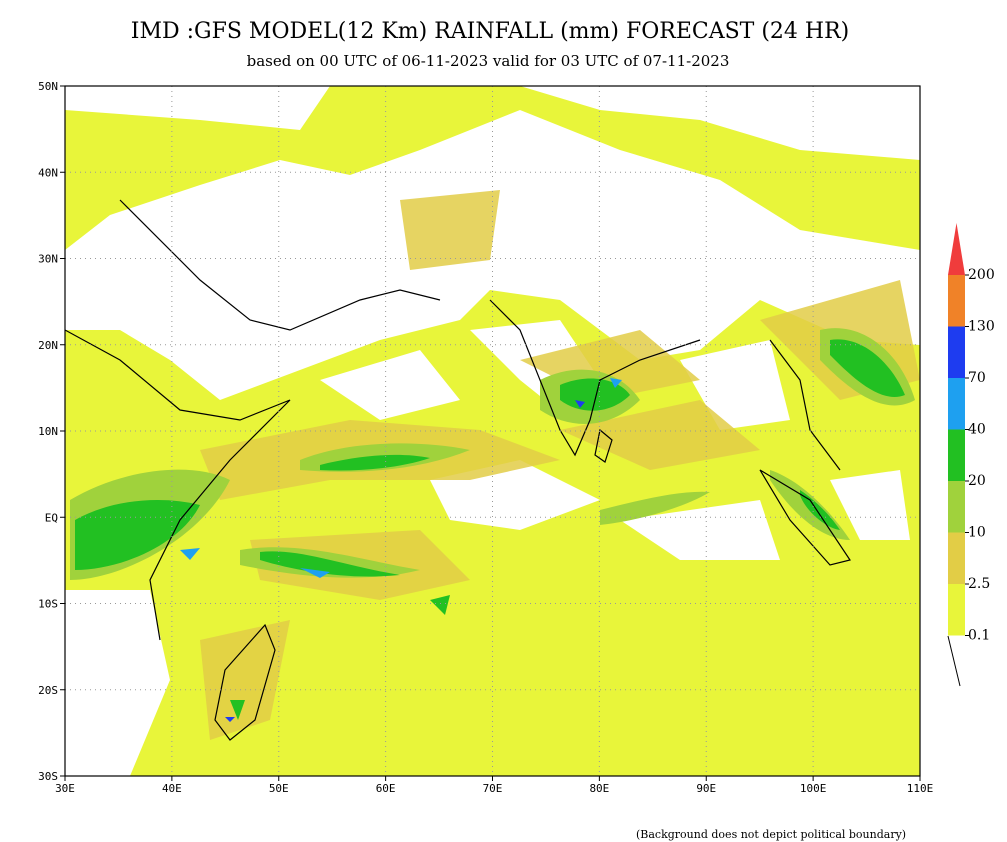 Image resolution: width=1007 pixels, height=842 pixels. Describe the element at coordinates (977, 378) in the screenshot. I see `legend-label: 70` at that location.